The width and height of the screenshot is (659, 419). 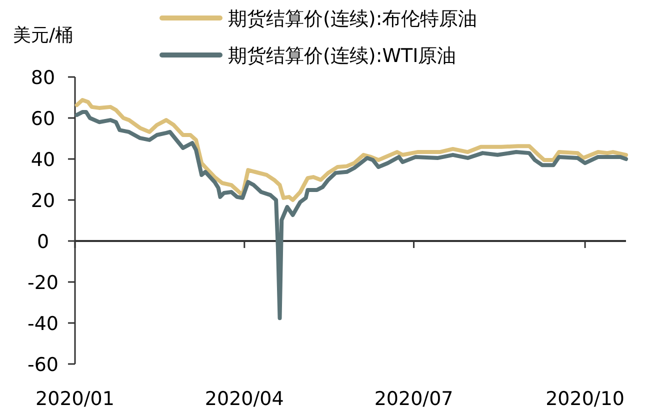 What do you see at coordinates (353, 19) in the screenshot?
I see `legend-label: 期货结算价(连续):布伦特原油` at bounding box center [353, 19].